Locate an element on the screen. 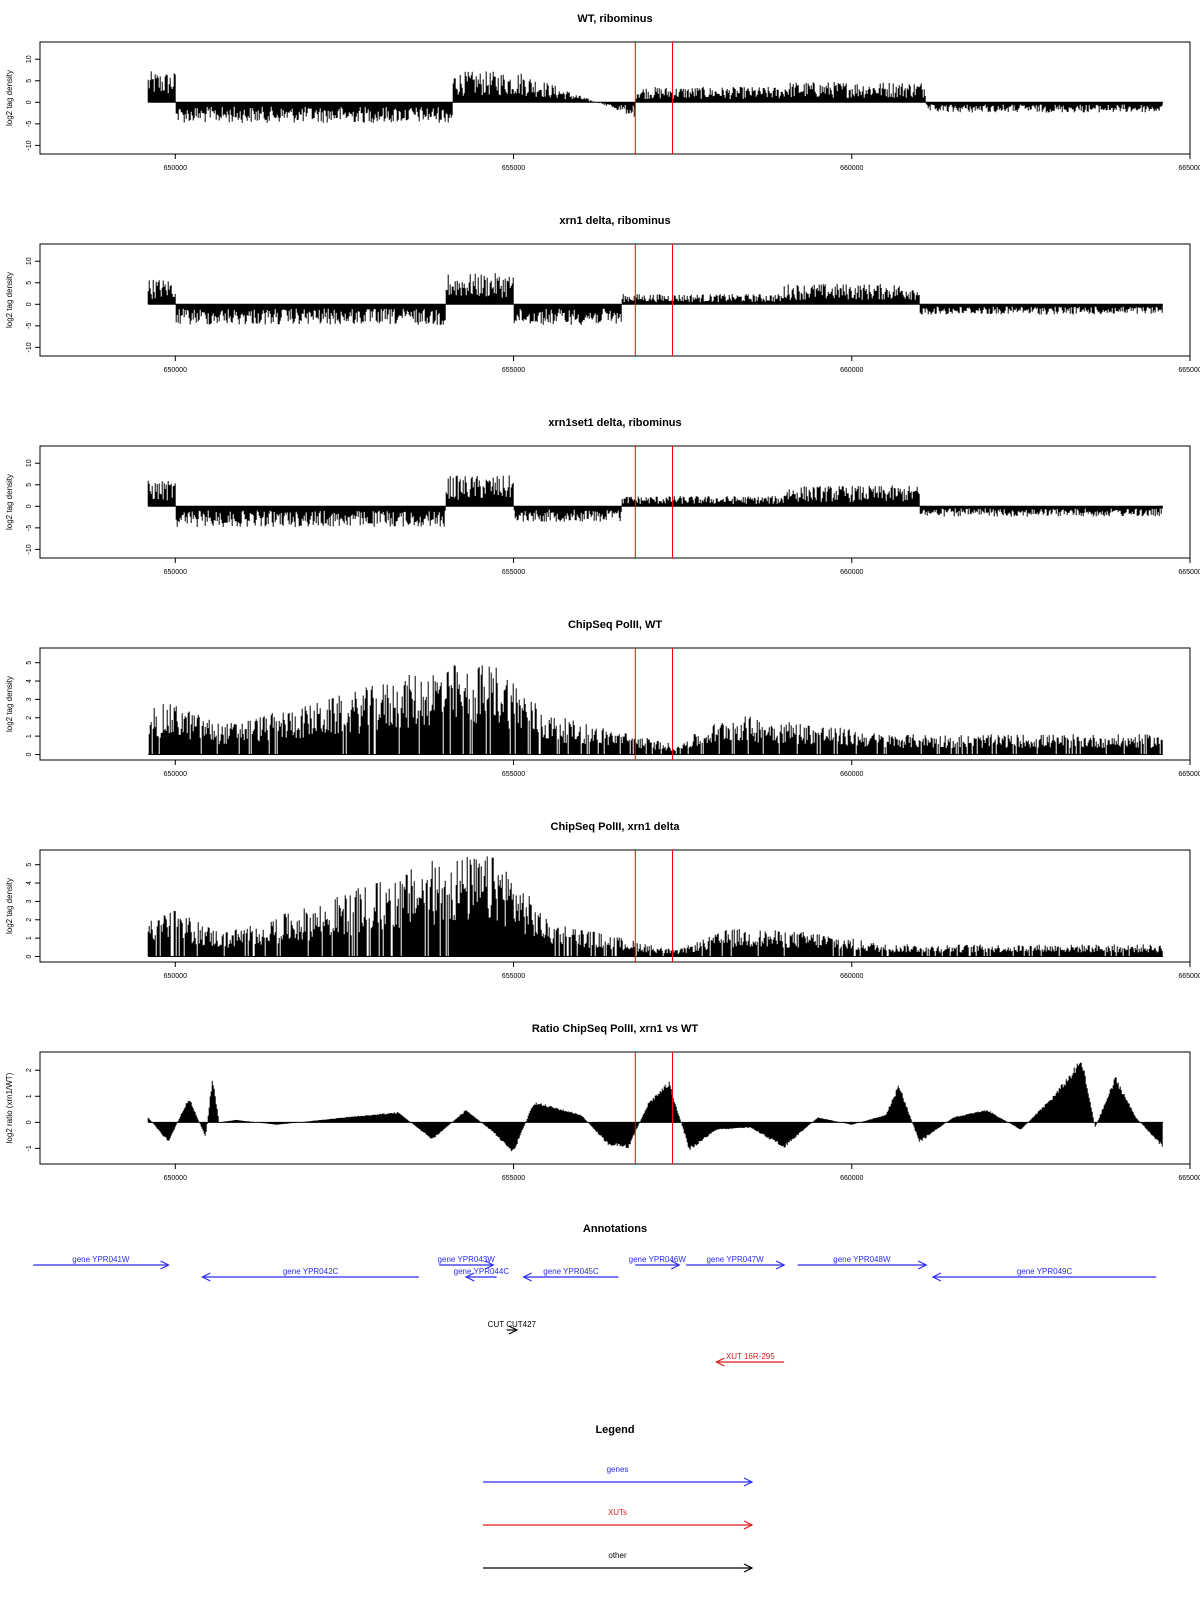 This screenshot has height=1605, width=1200. feature-label: gene YPR044C is located at coordinates (482, 1271).